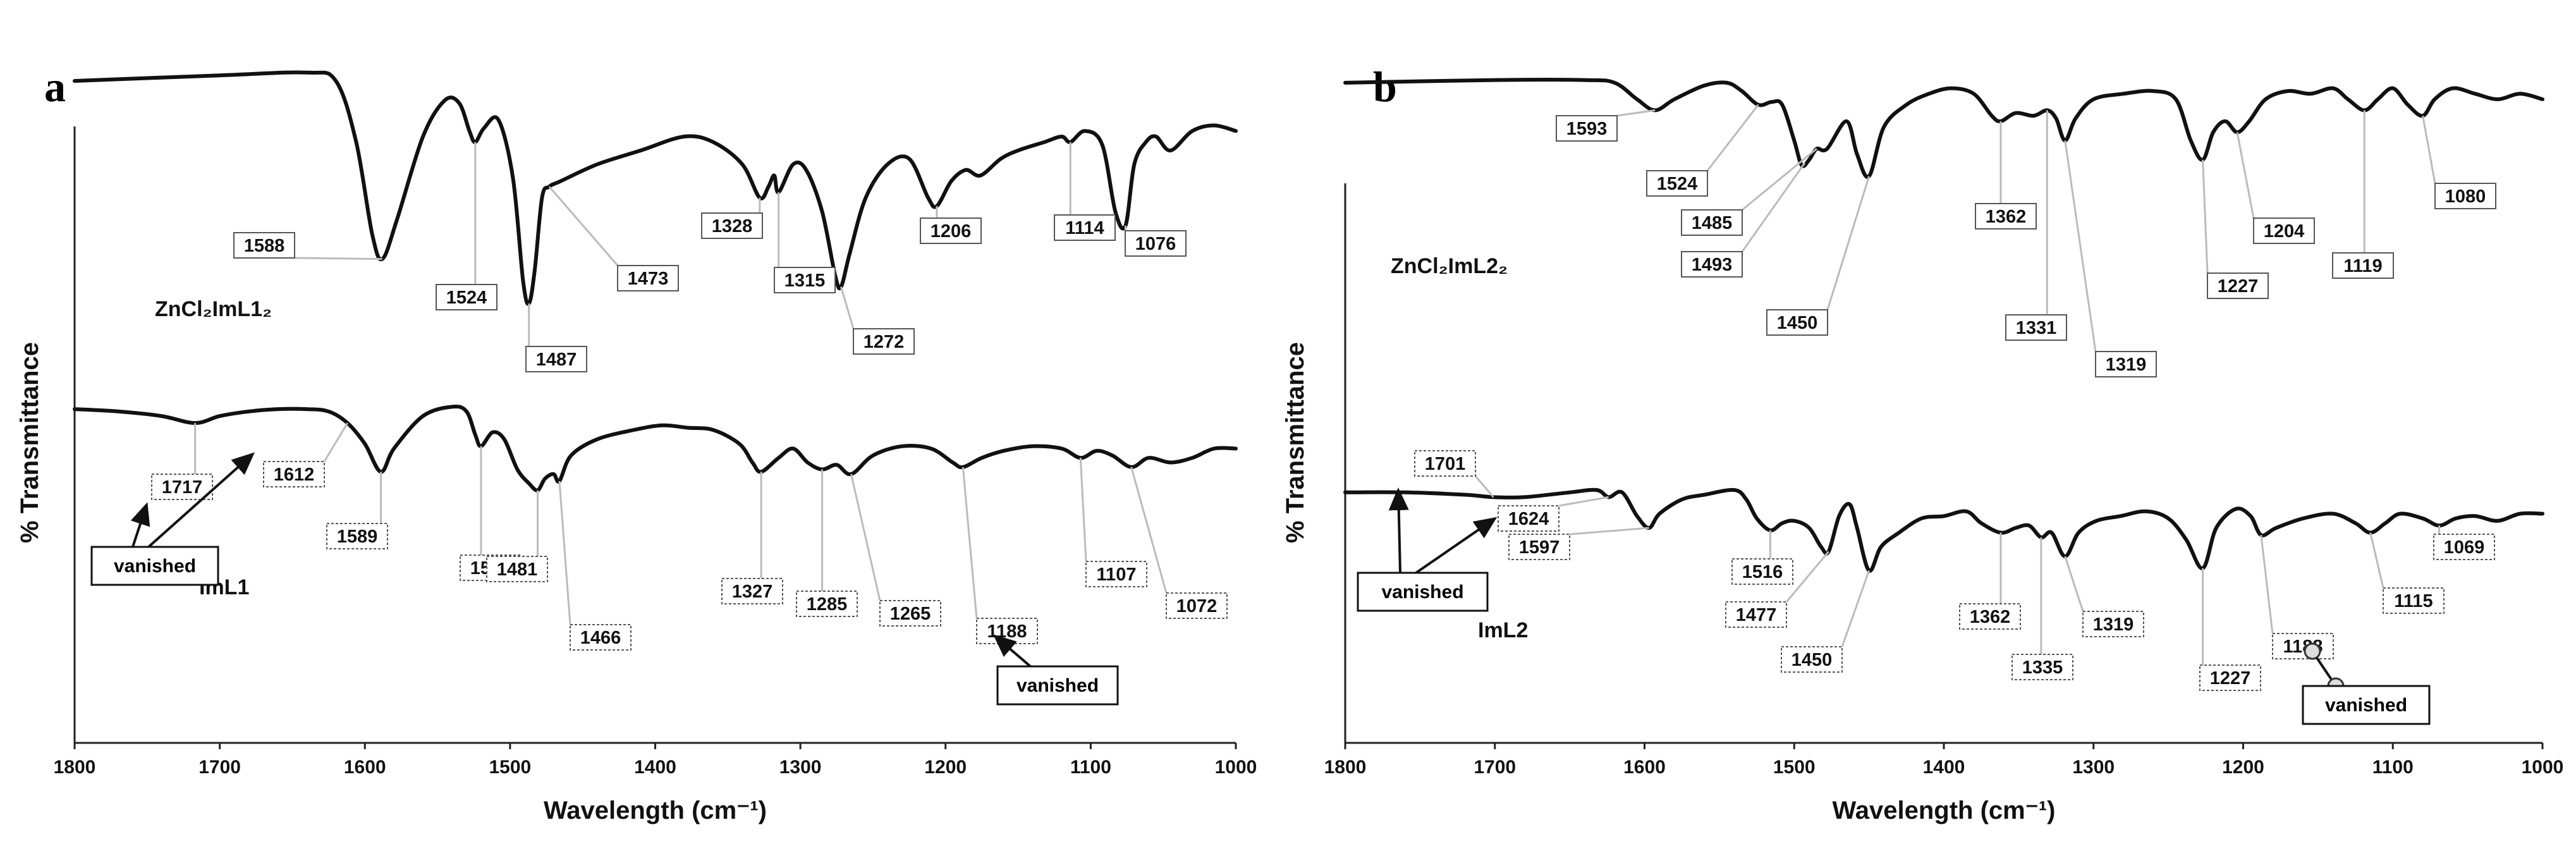 This screenshot has height=851, width=2576. I want to click on x-tick-label: 1500, so click(1794, 767).